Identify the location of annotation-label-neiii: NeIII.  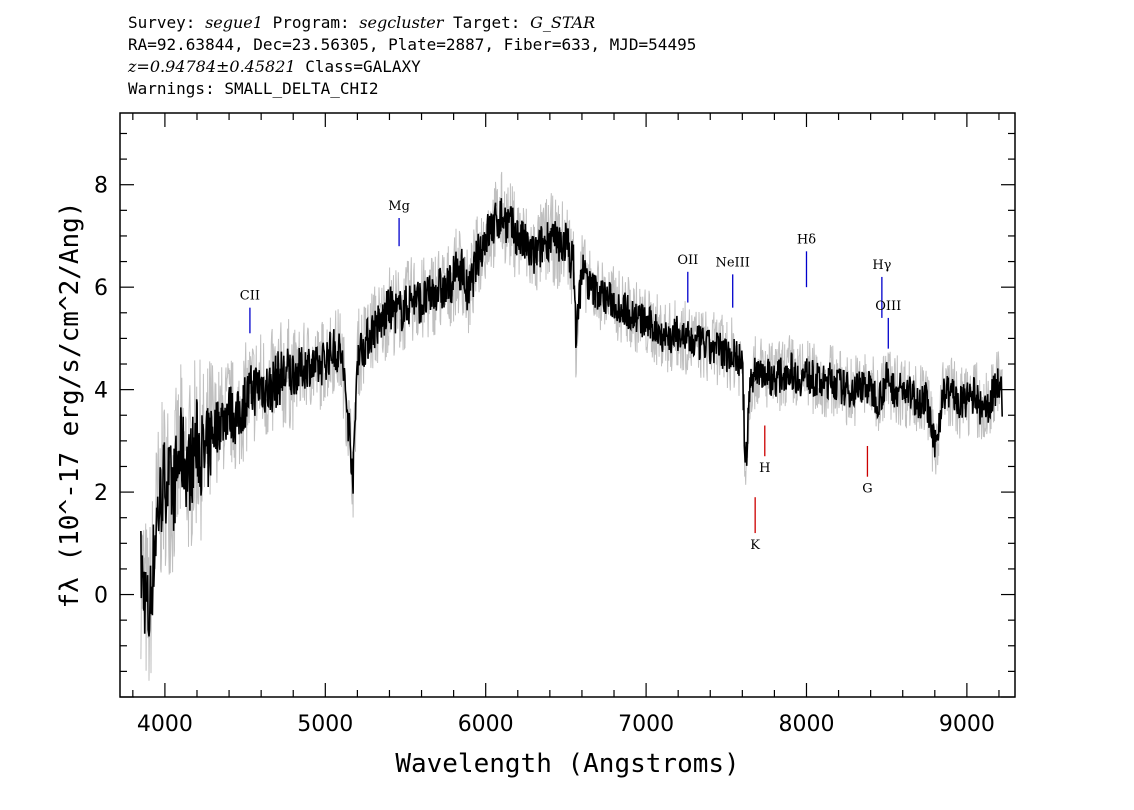
(732, 262).